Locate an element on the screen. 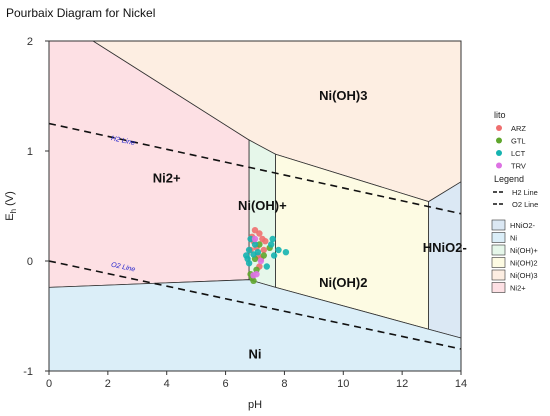  region-label-ni-oh-3: Ni(OH)3 is located at coordinates (343, 95).